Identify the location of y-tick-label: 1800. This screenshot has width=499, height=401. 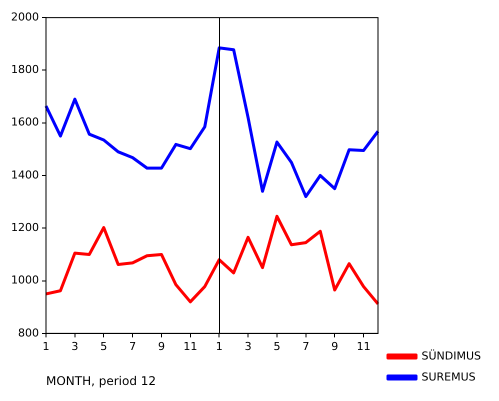
(24, 69).